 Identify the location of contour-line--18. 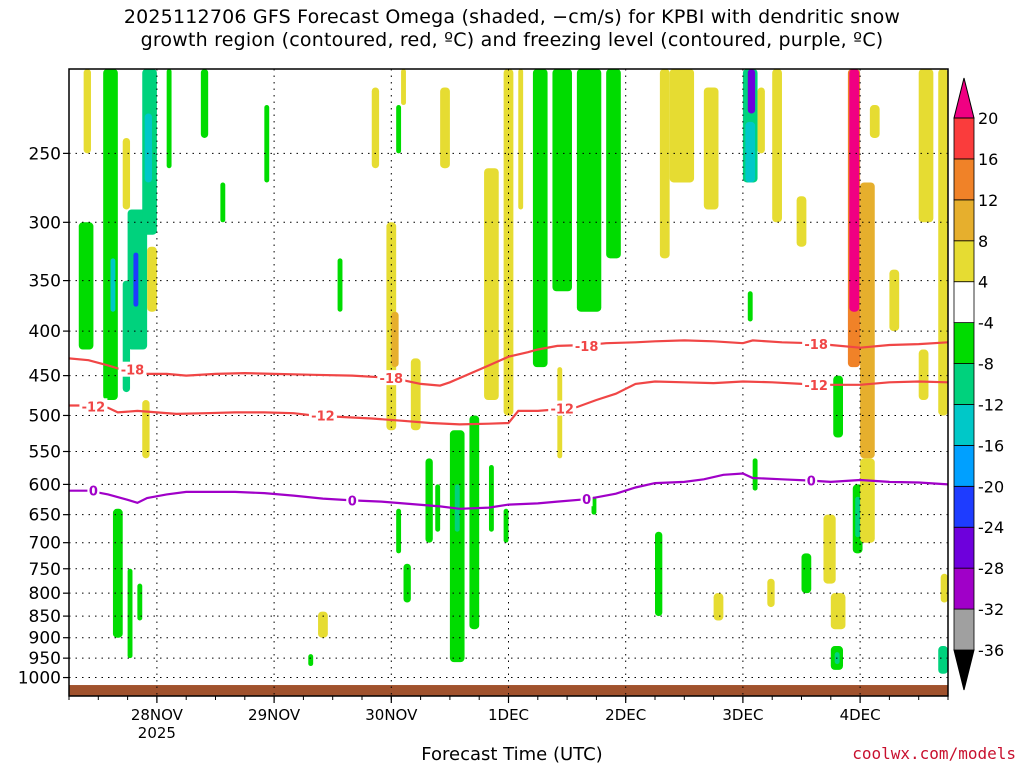
(508, 363).